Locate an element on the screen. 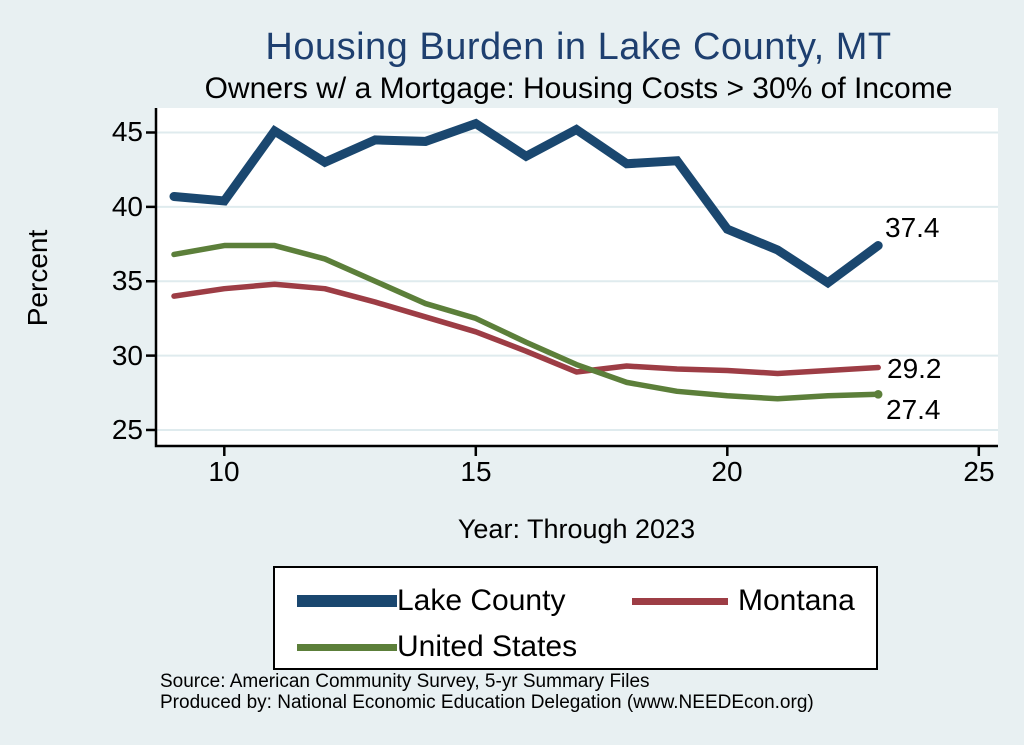 The height and width of the screenshot is (745, 1024). end-label-montana: 29.2 is located at coordinates (914, 368).